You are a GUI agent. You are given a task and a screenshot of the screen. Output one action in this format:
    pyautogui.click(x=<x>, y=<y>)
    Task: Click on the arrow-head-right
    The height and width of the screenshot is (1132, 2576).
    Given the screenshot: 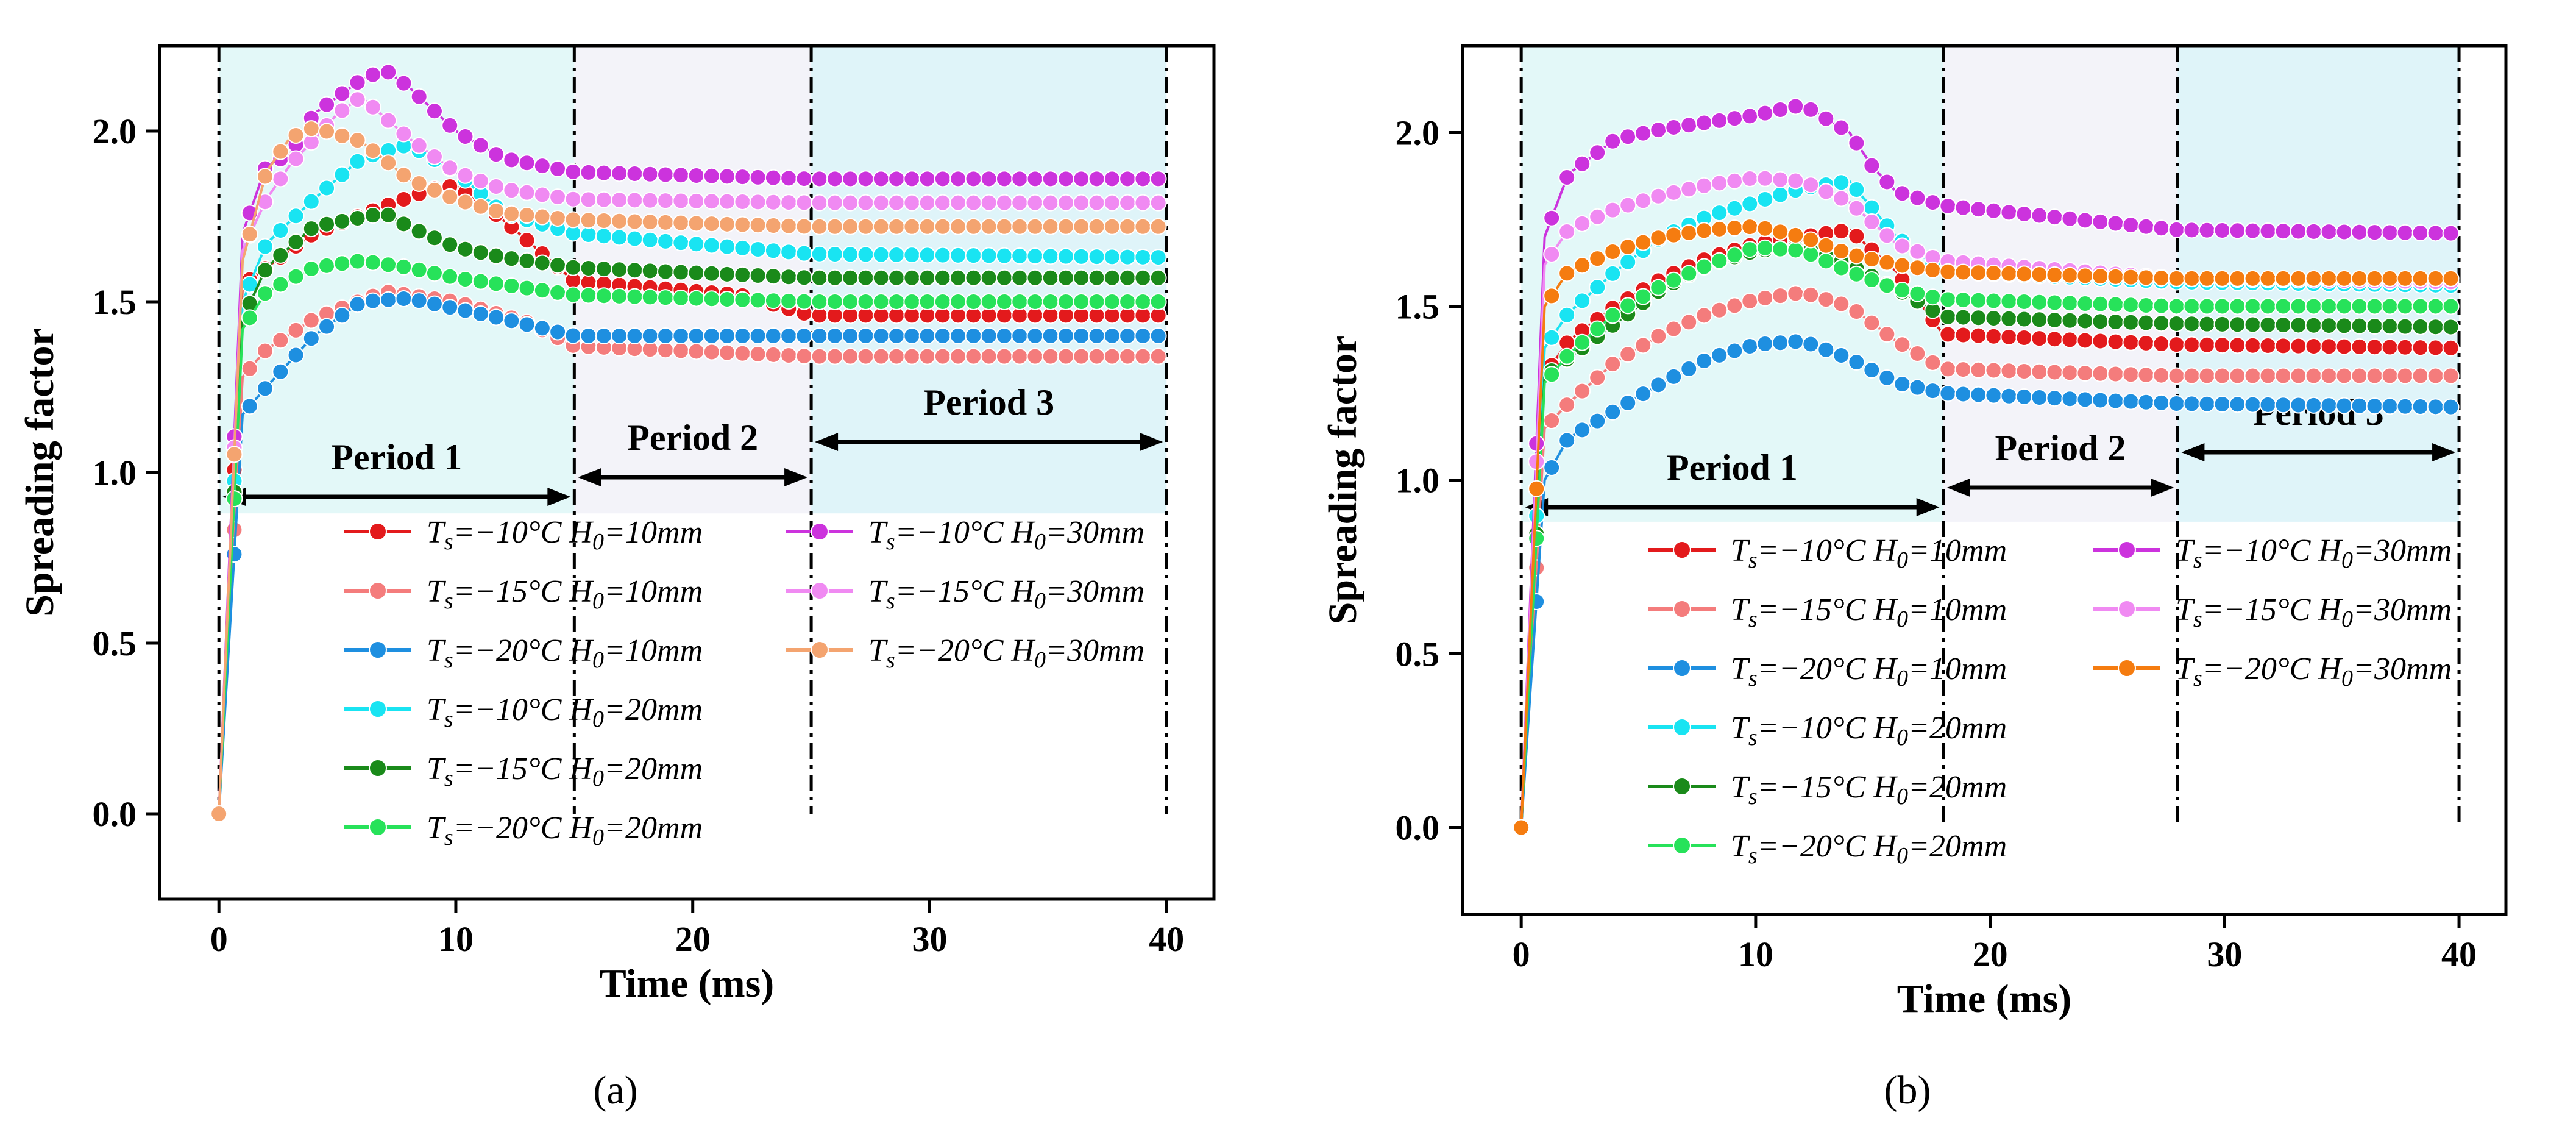 What is the action you would take?
    pyautogui.click(x=2163, y=488)
    